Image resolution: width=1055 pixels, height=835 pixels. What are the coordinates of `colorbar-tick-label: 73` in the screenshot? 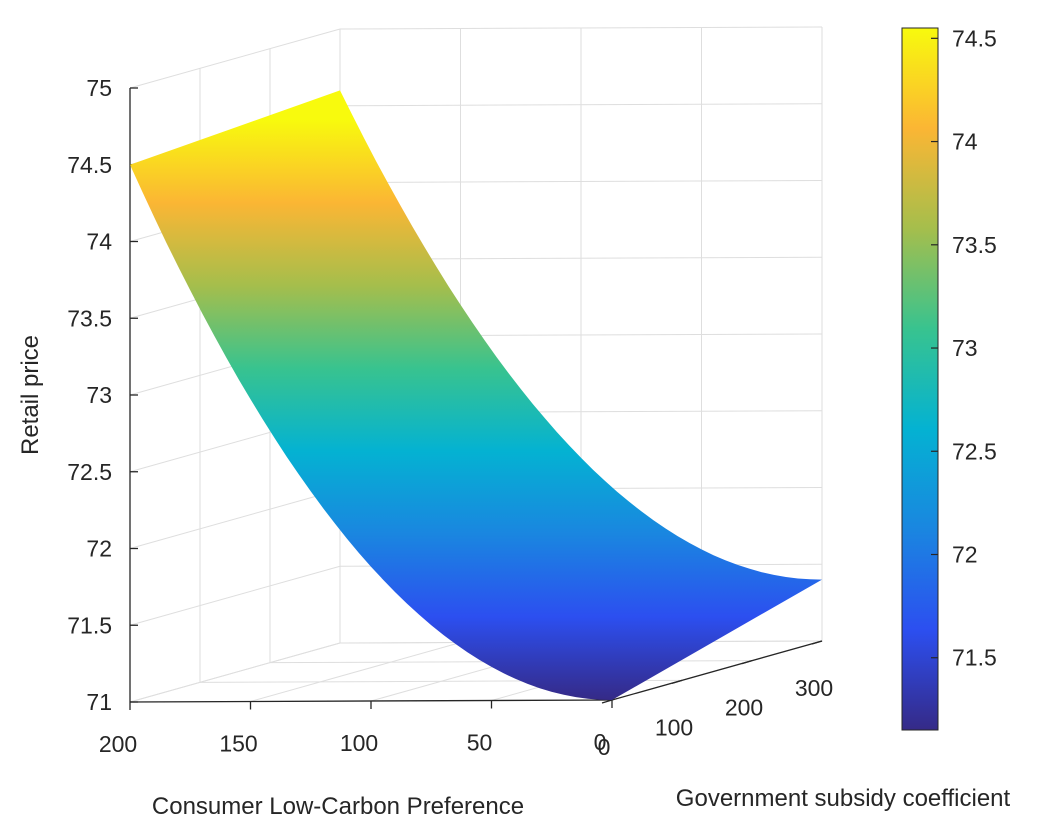 It's located at (965, 348).